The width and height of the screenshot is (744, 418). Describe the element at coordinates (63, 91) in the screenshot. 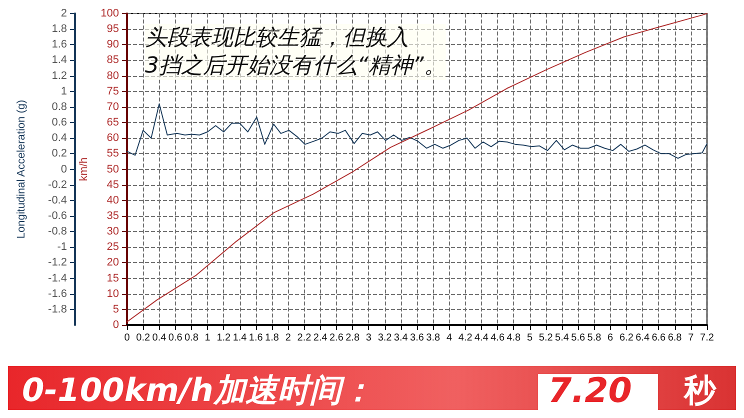

I see `y-tick-label: 1` at that location.